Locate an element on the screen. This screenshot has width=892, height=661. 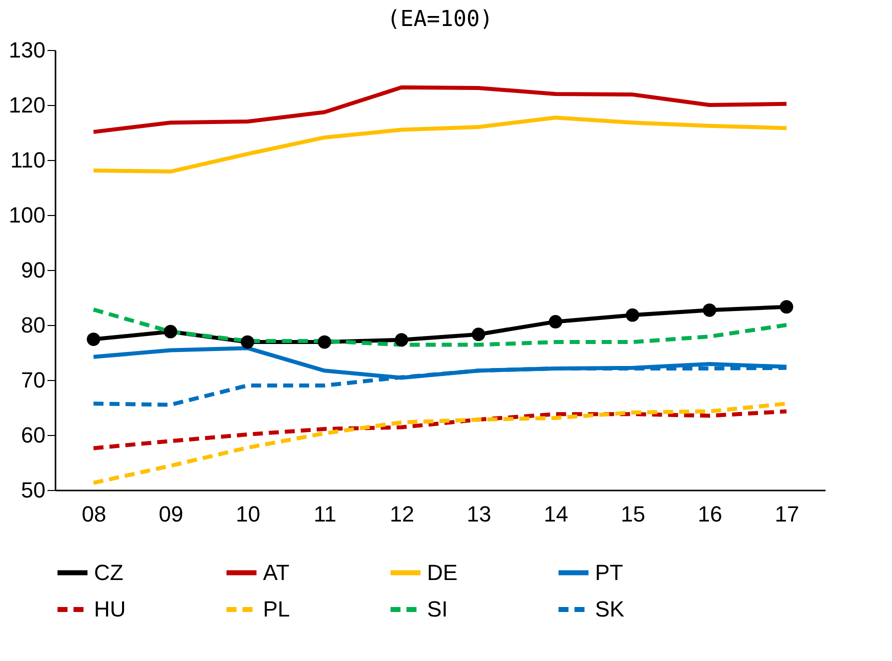
y-tick-label: 90 is located at coordinates (33, 270).